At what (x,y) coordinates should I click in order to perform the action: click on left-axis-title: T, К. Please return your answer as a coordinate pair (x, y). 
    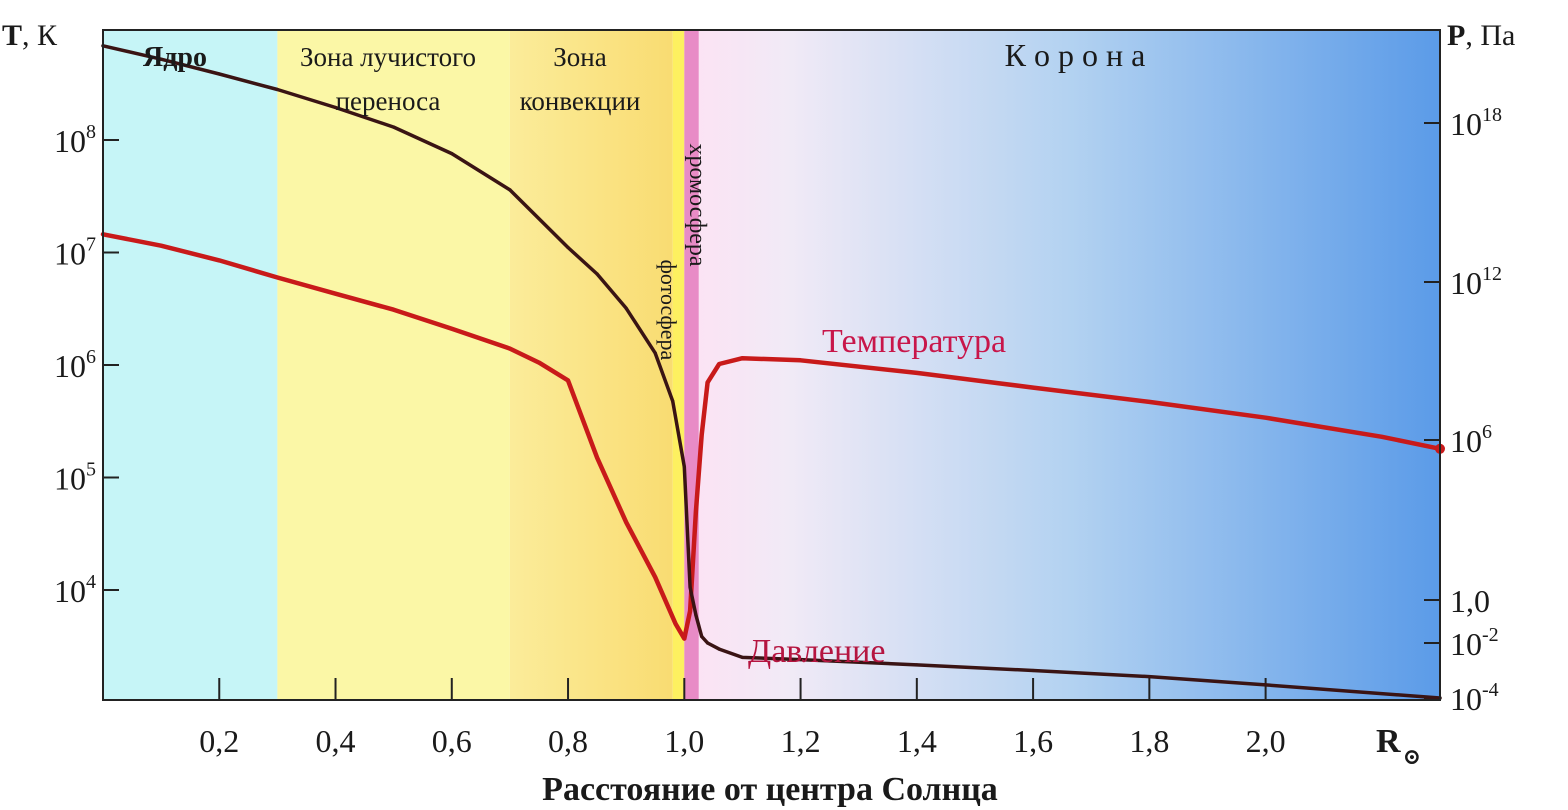
    Looking at the image, I should click on (30, 35).